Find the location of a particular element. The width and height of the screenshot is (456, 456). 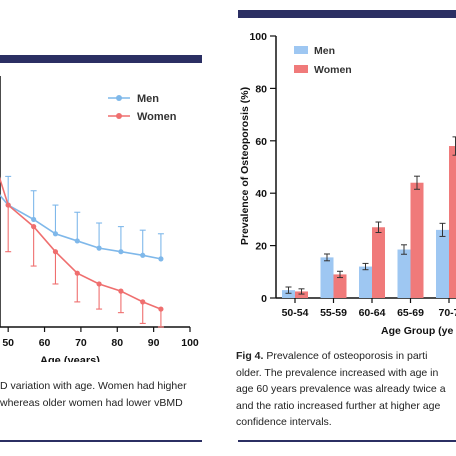

right-x-tick-label: 50-54 is located at coordinates (295, 313).